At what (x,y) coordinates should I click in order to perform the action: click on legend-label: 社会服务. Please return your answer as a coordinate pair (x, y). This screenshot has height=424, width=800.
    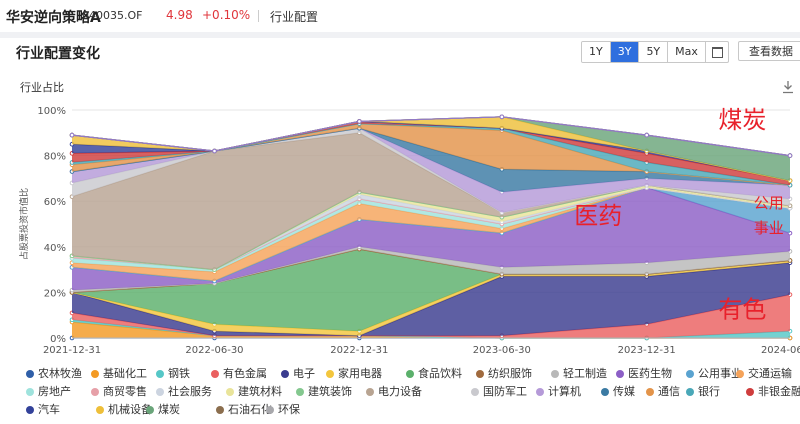
    Looking at the image, I should click on (190, 391).